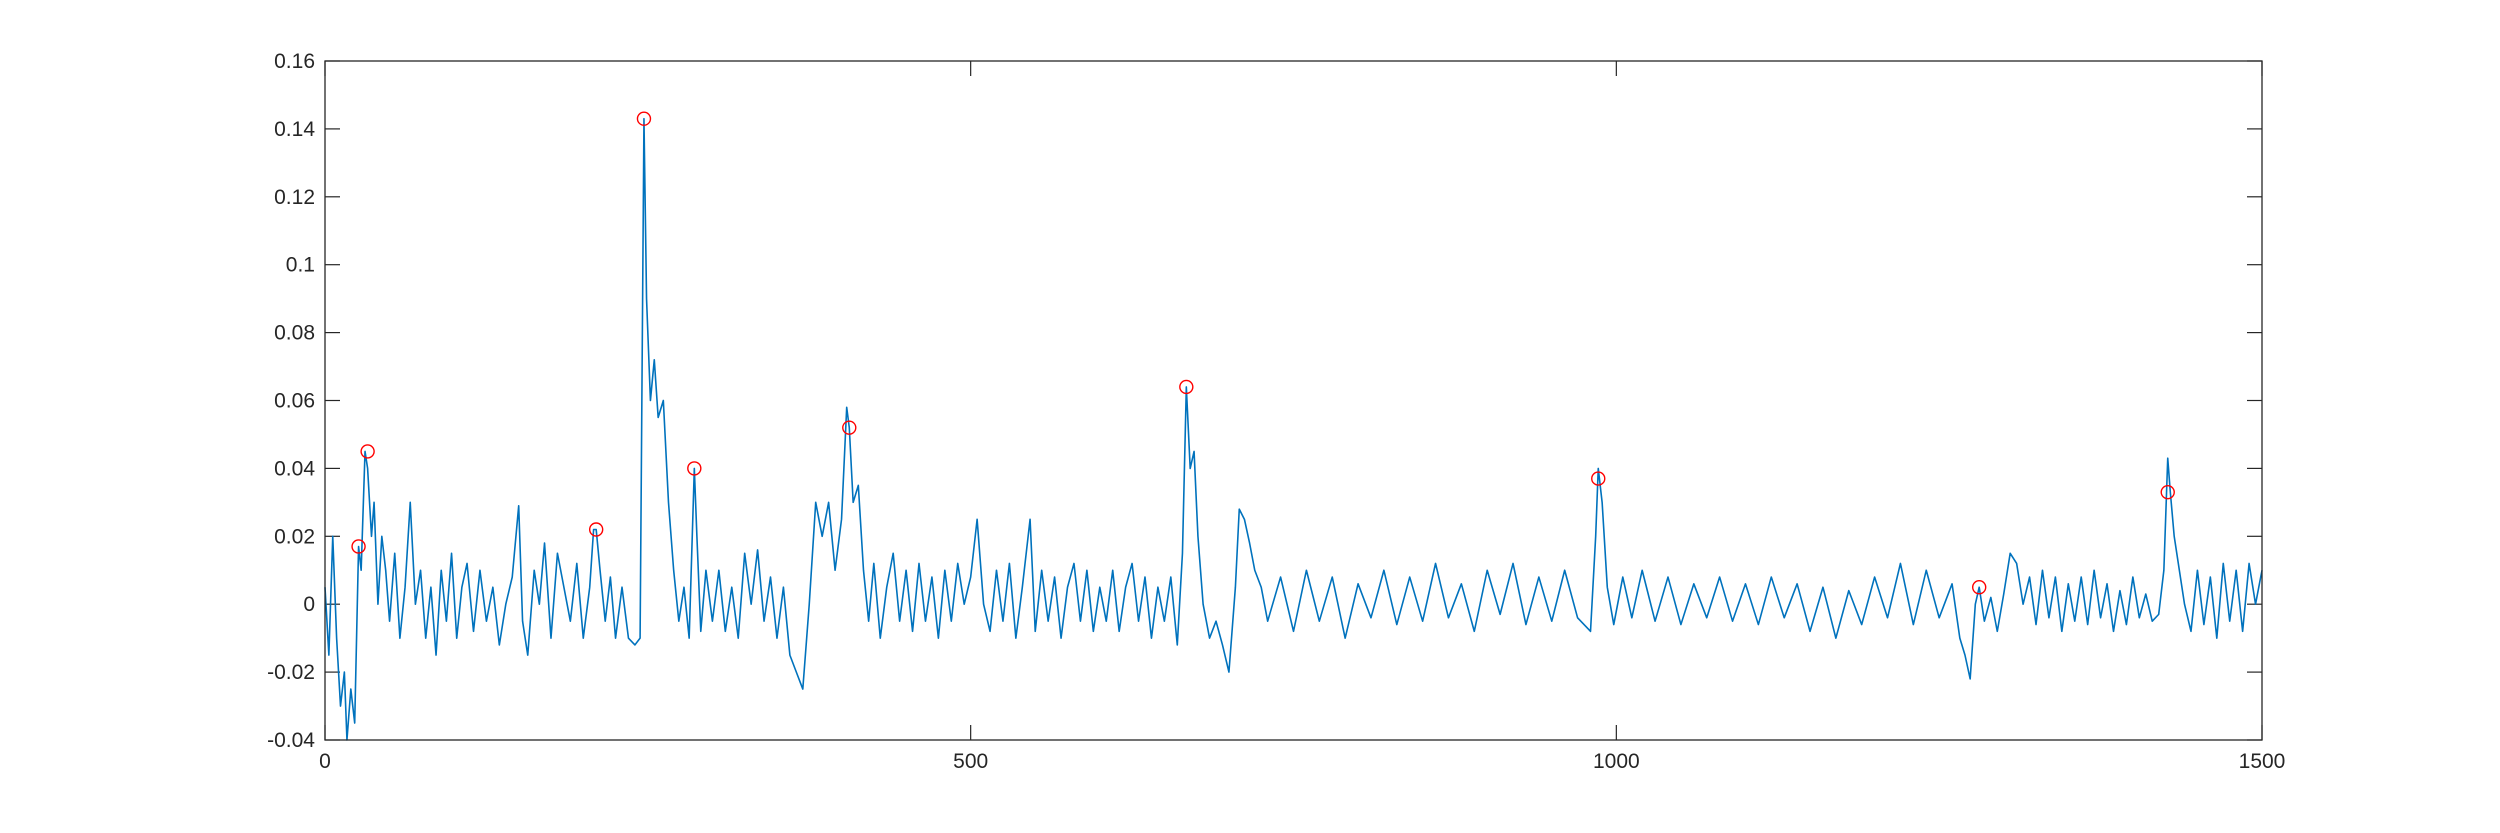 The height and width of the screenshot is (833, 2500). Describe the element at coordinates (294, 536) in the screenshot. I see `y-tick-label: 0.02` at that location.